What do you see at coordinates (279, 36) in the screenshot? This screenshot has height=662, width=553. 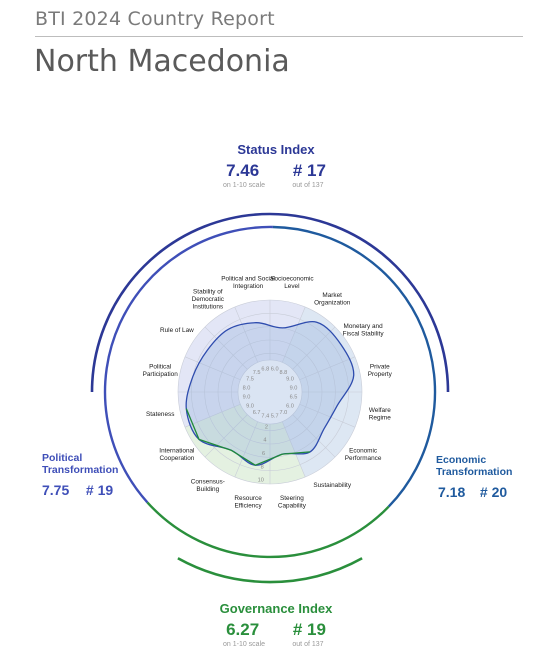 I see `header-divider` at bounding box center [279, 36].